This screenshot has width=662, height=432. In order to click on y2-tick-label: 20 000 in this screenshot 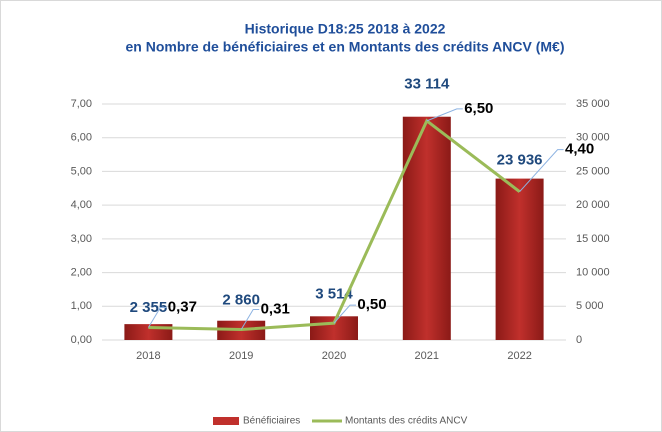, I will do `click(593, 205)`.